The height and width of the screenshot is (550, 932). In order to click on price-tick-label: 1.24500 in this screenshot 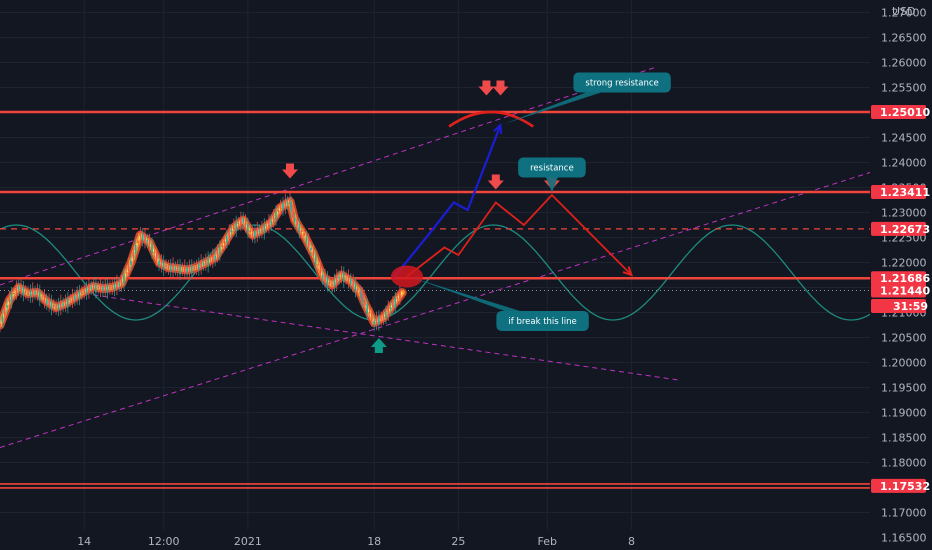, I will do `click(904, 138)`.